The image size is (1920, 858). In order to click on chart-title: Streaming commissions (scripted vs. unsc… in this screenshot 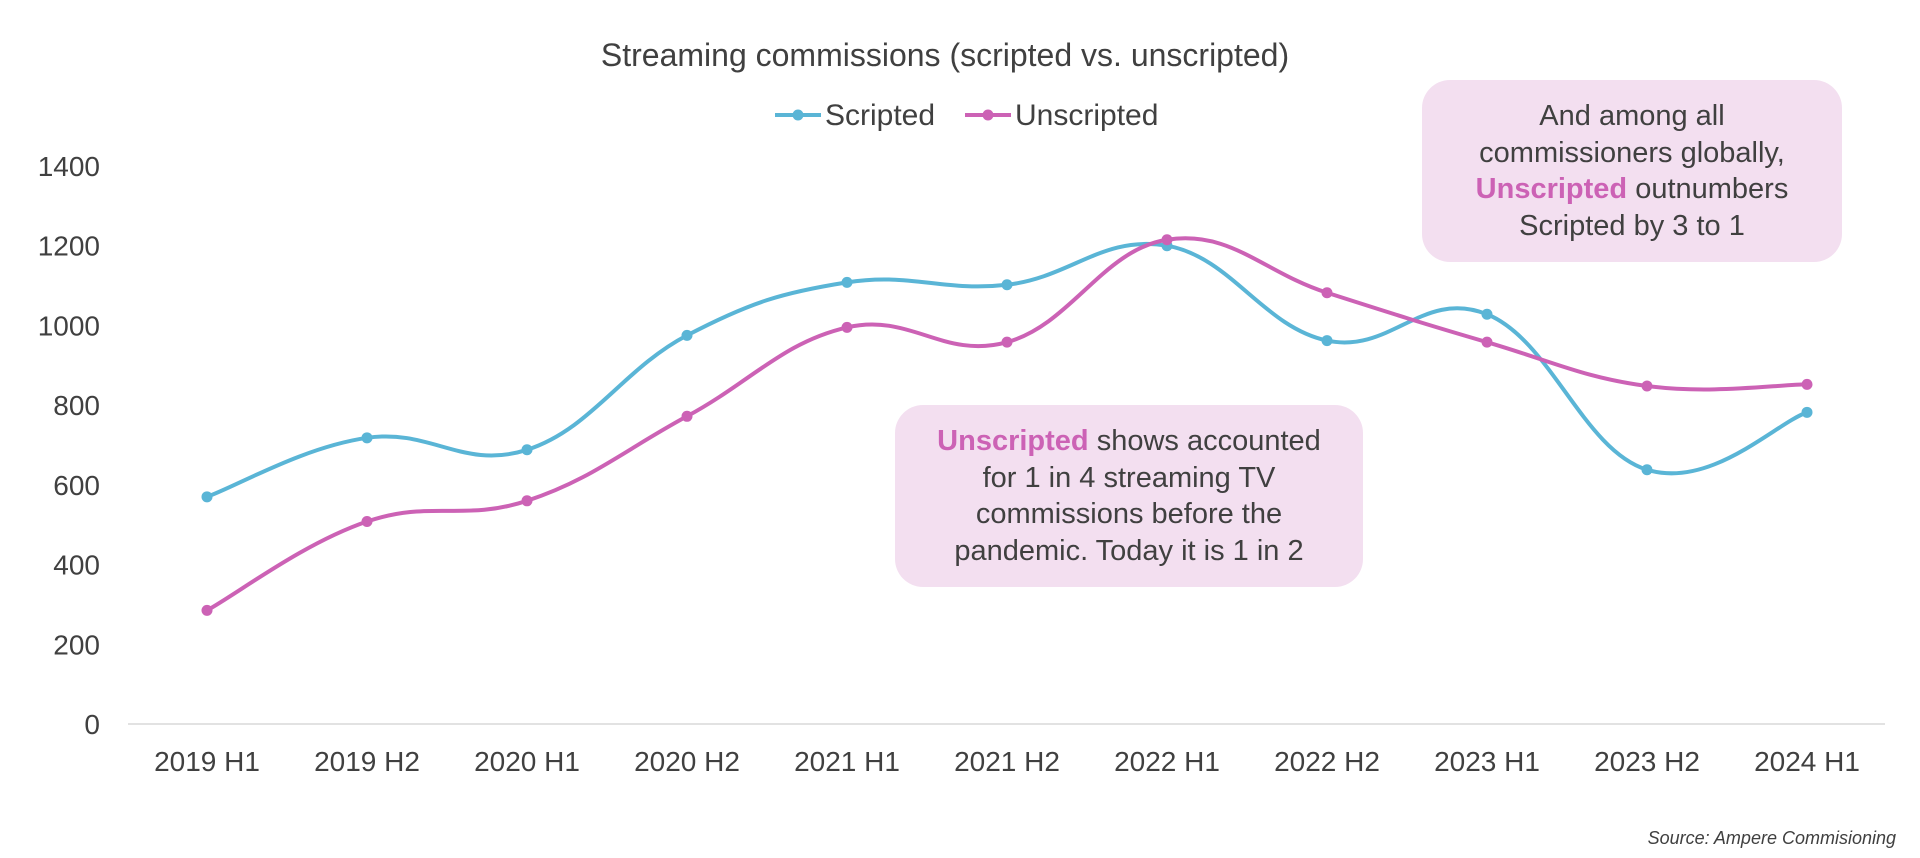, I will do `click(945, 55)`.